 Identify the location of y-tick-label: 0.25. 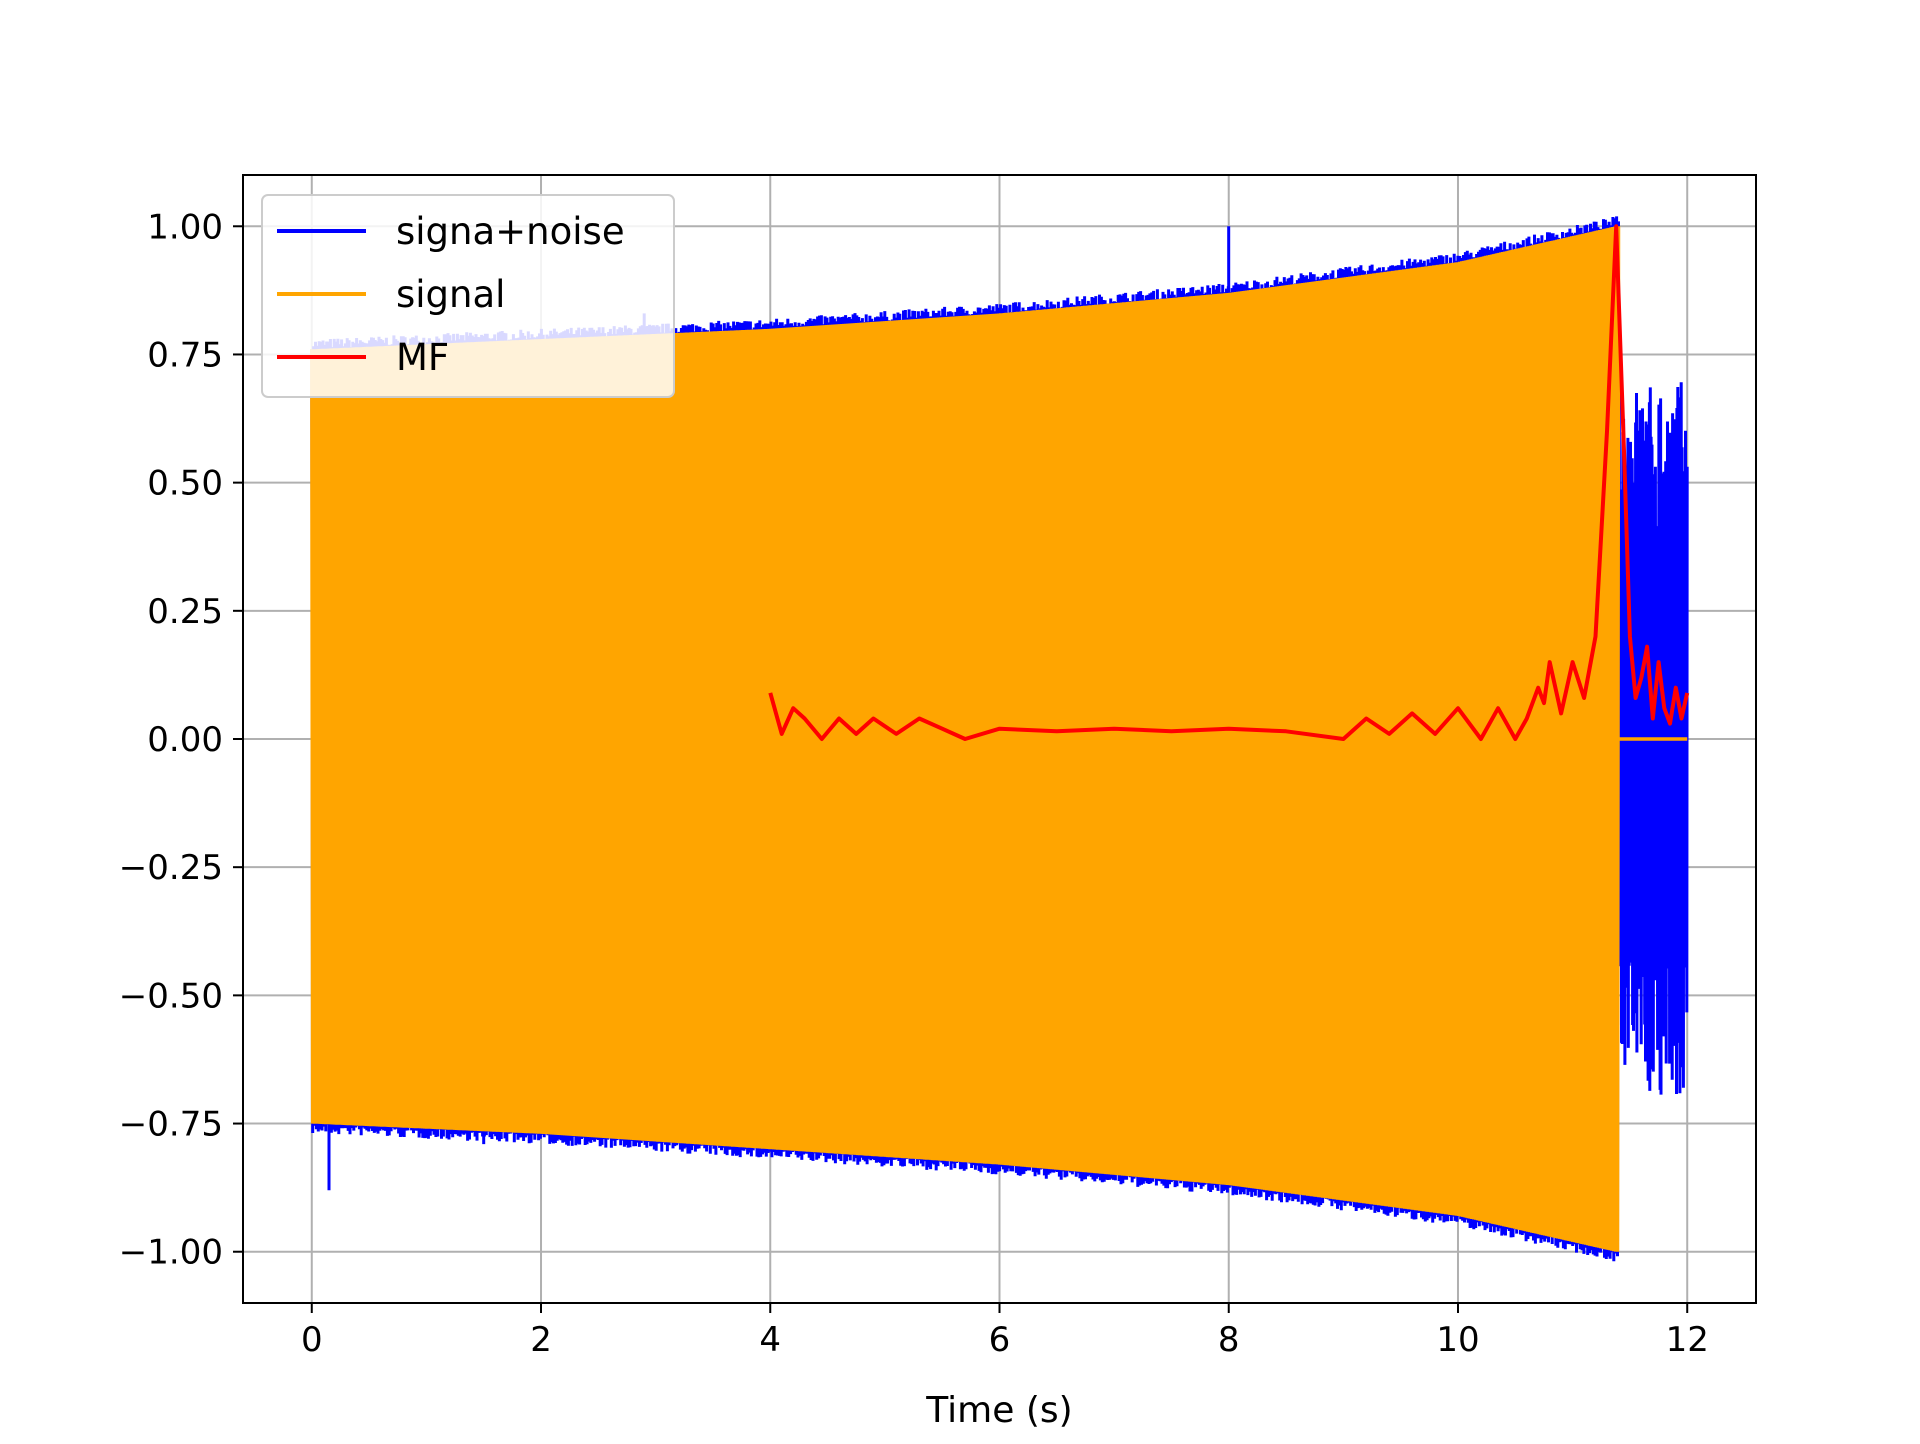
(185, 612).